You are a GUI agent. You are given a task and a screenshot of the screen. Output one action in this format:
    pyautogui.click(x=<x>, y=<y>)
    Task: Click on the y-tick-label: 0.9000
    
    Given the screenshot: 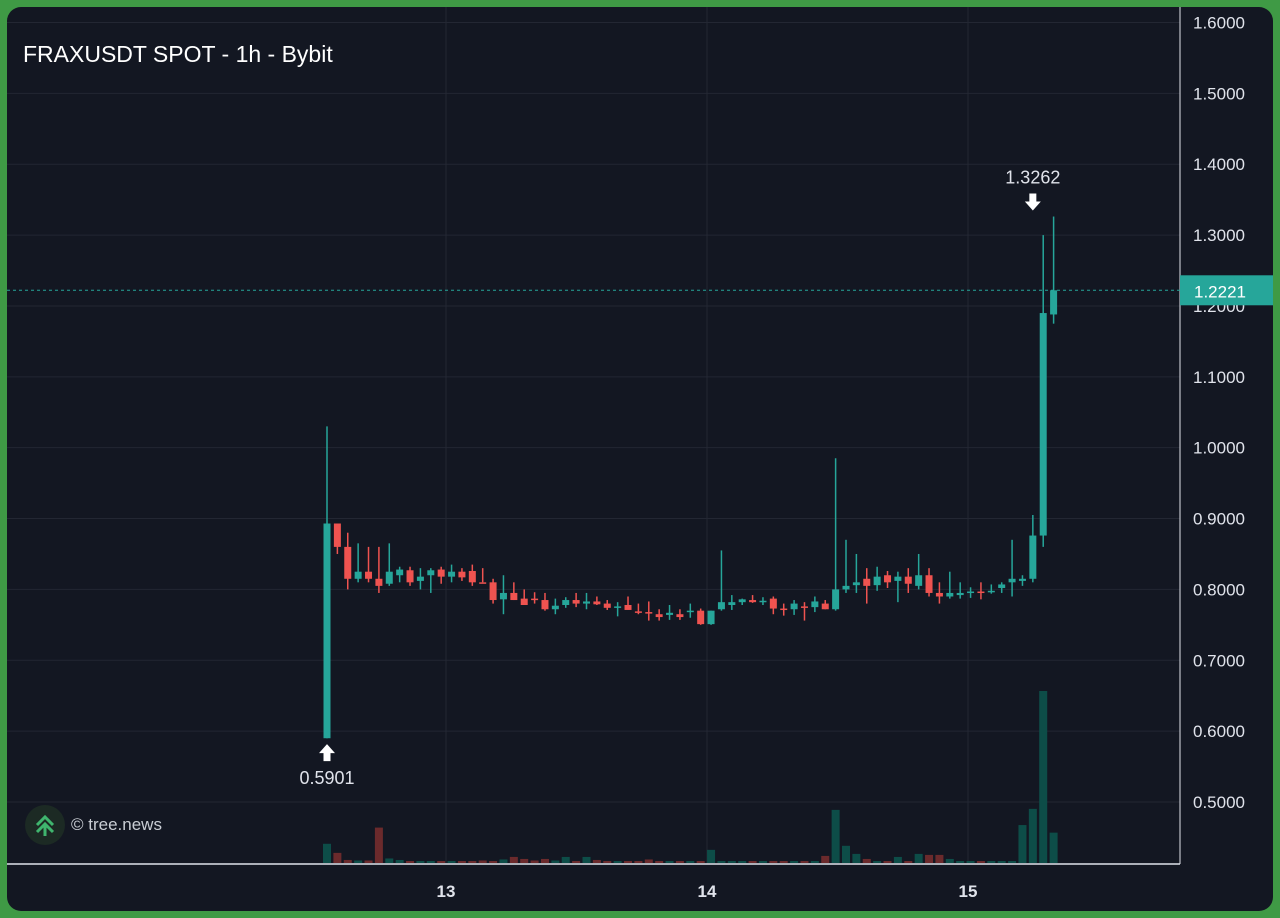 What is the action you would take?
    pyautogui.click(x=1219, y=519)
    